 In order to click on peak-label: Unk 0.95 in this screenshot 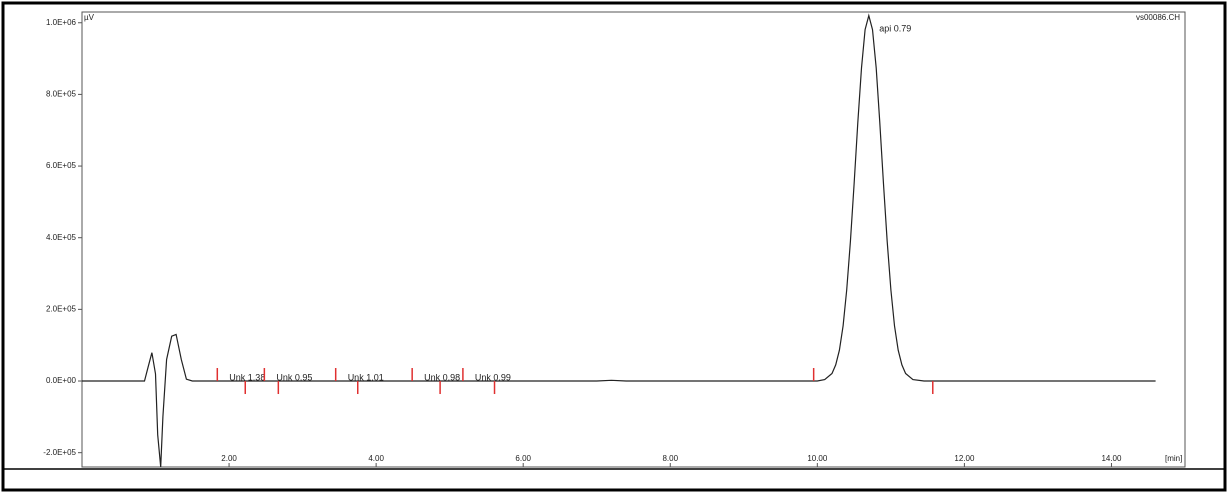, I will do `click(294, 377)`.